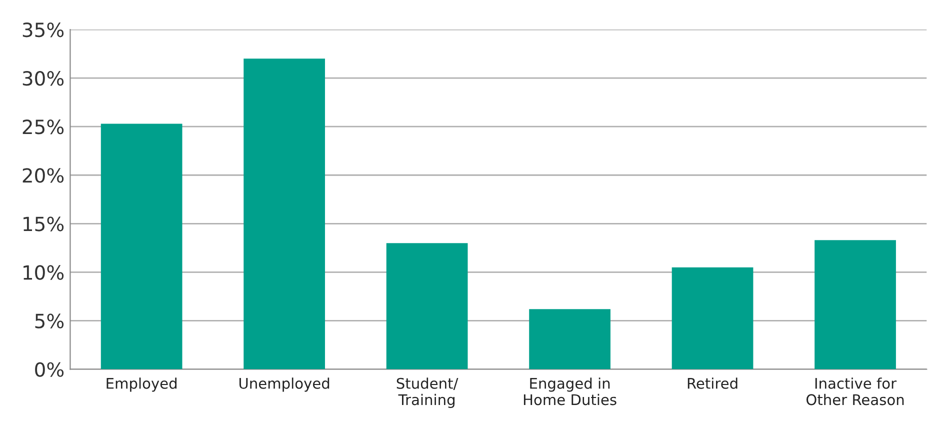  Describe the element at coordinates (44, 224) in the screenshot. I see `y-tick-label: 15%` at that location.